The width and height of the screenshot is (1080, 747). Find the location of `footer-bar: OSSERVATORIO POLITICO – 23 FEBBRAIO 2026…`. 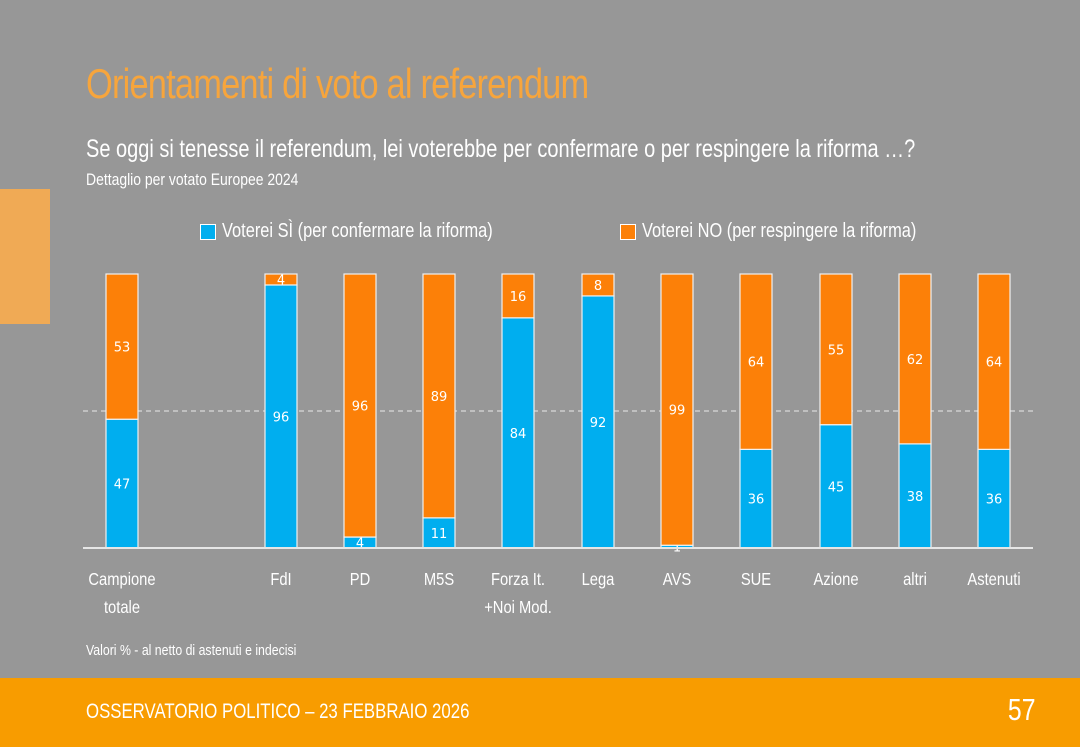

footer-bar: OSSERVATORIO POLITICO – 23 FEBBRAIO 2026… is located at coordinates (540, 712).